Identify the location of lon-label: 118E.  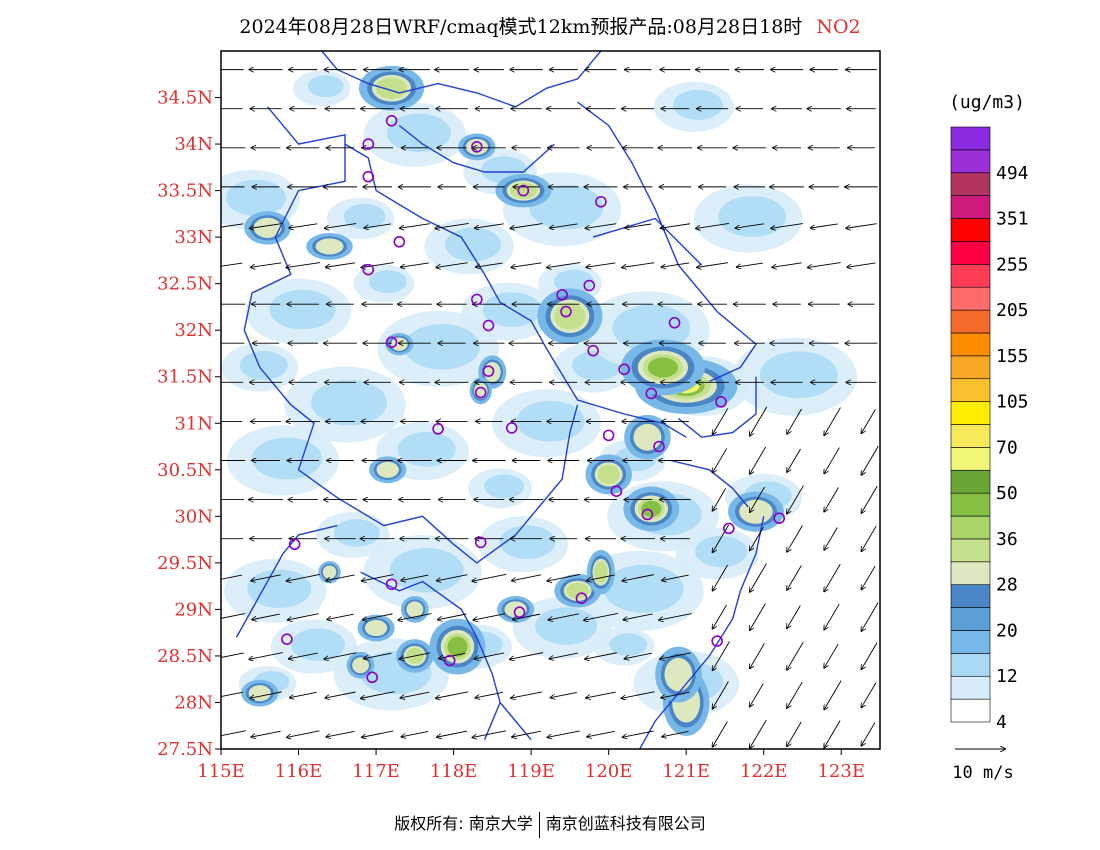
(454, 771).